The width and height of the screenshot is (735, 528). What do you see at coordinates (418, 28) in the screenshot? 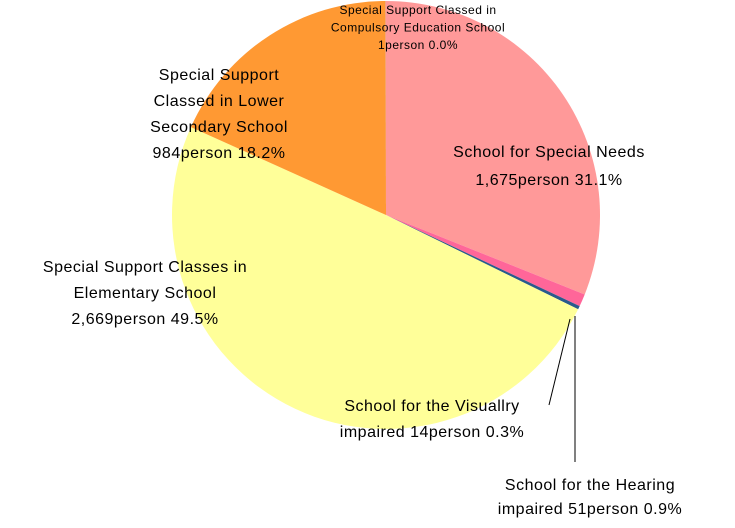
I see `slice-label: Compulsory Education School` at bounding box center [418, 28].